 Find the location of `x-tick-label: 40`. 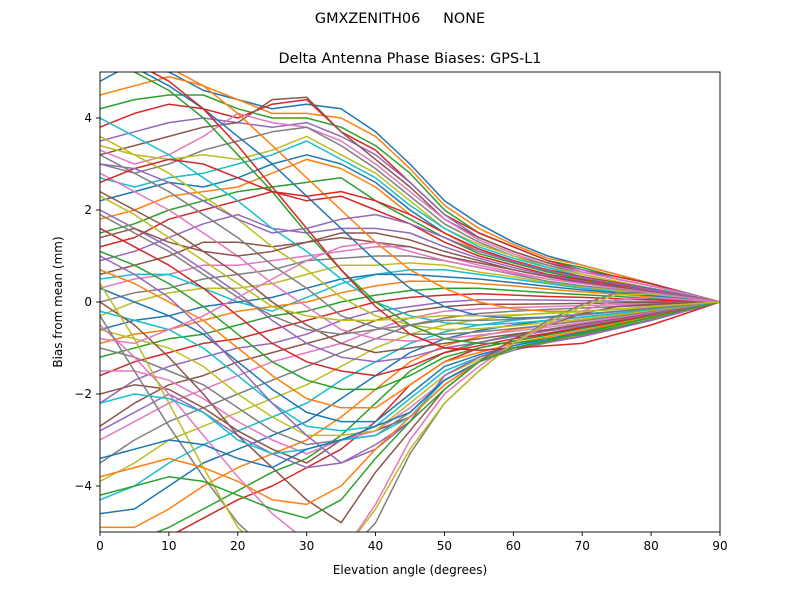

x-tick-label: 40 is located at coordinates (375, 546).